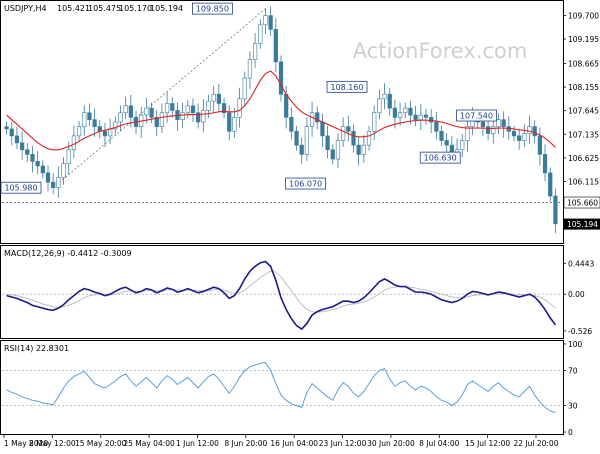 The image size is (600, 454). What do you see at coordinates (36, 348) in the screenshot?
I see `rsi-title: RSI(14) 22.8301` at bounding box center [36, 348].